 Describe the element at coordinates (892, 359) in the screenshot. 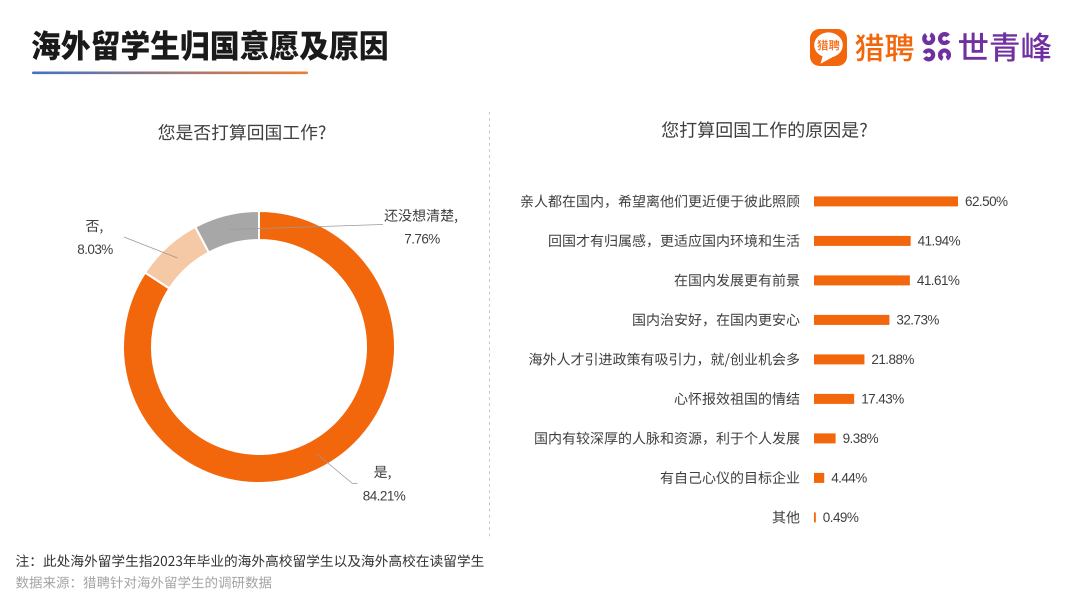

I see `svg-text: 21.88%` at that location.